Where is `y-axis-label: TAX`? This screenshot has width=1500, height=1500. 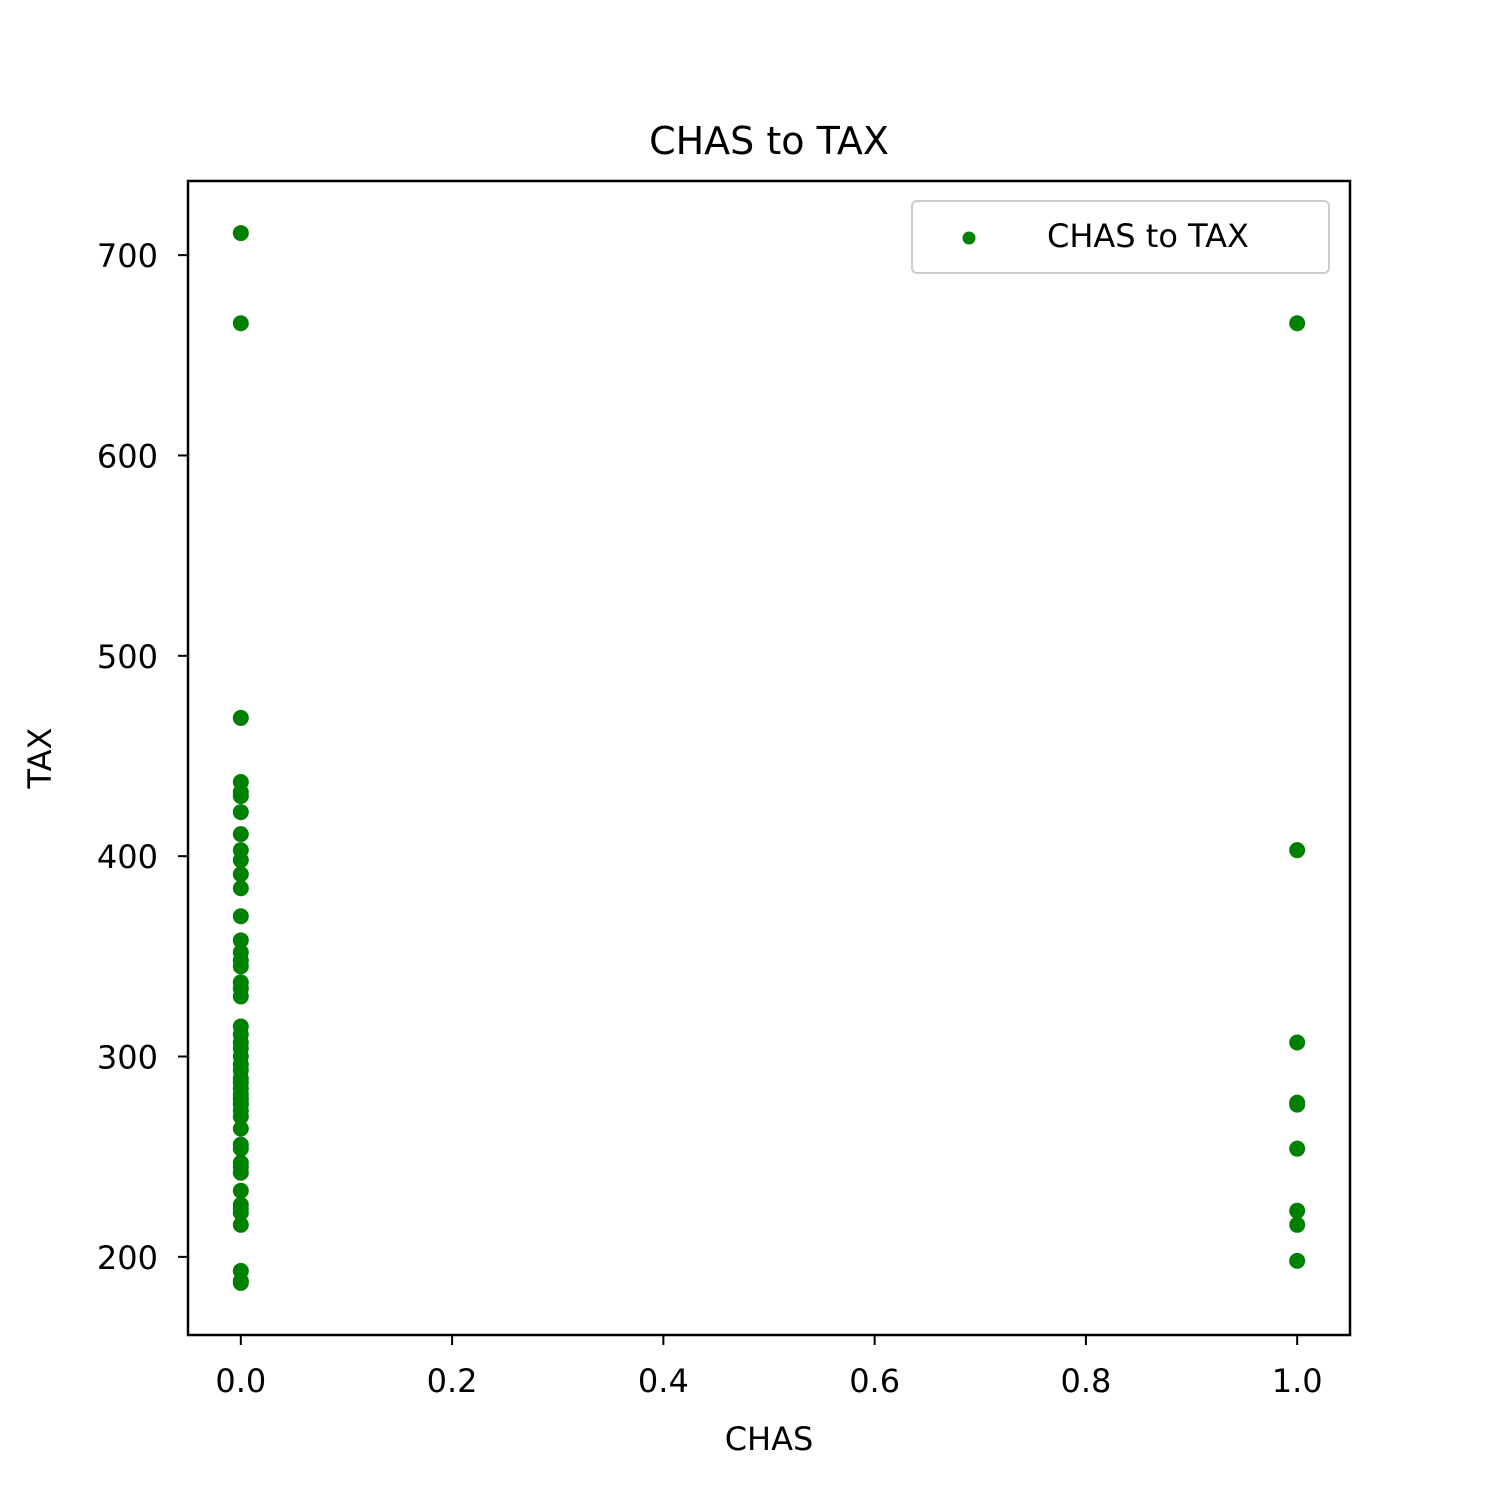 y-axis-label: TAX is located at coordinates (40, 759).